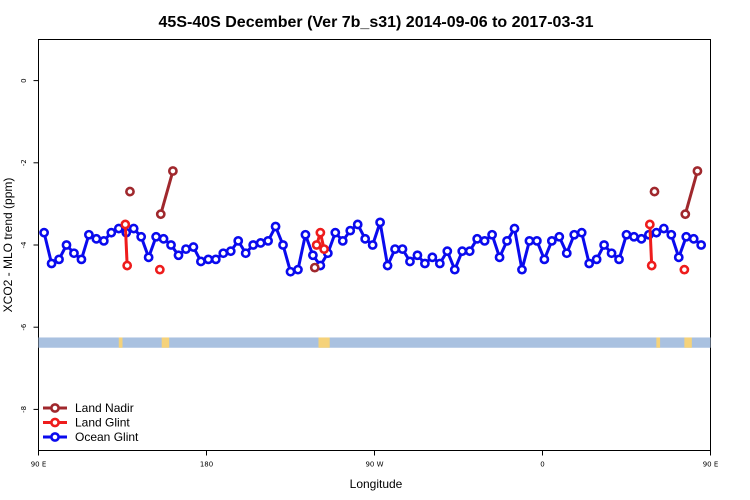 This screenshot has height=500, width=750. What do you see at coordinates (651, 245) in the screenshot?
I see `land-glint-line` at bounding box center [651, 245].